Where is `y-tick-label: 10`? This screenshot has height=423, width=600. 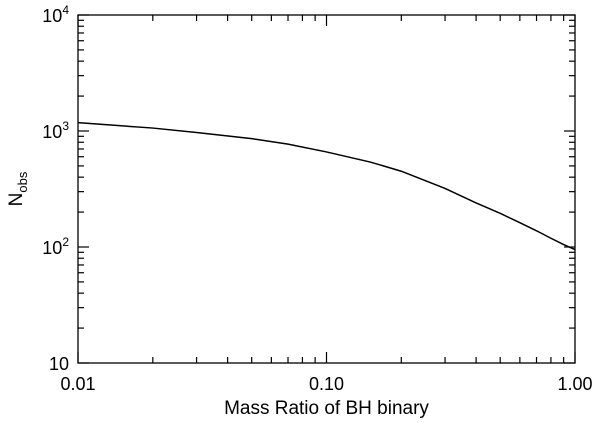 y-tick-label: 10 is located at coordinates (59, 364).